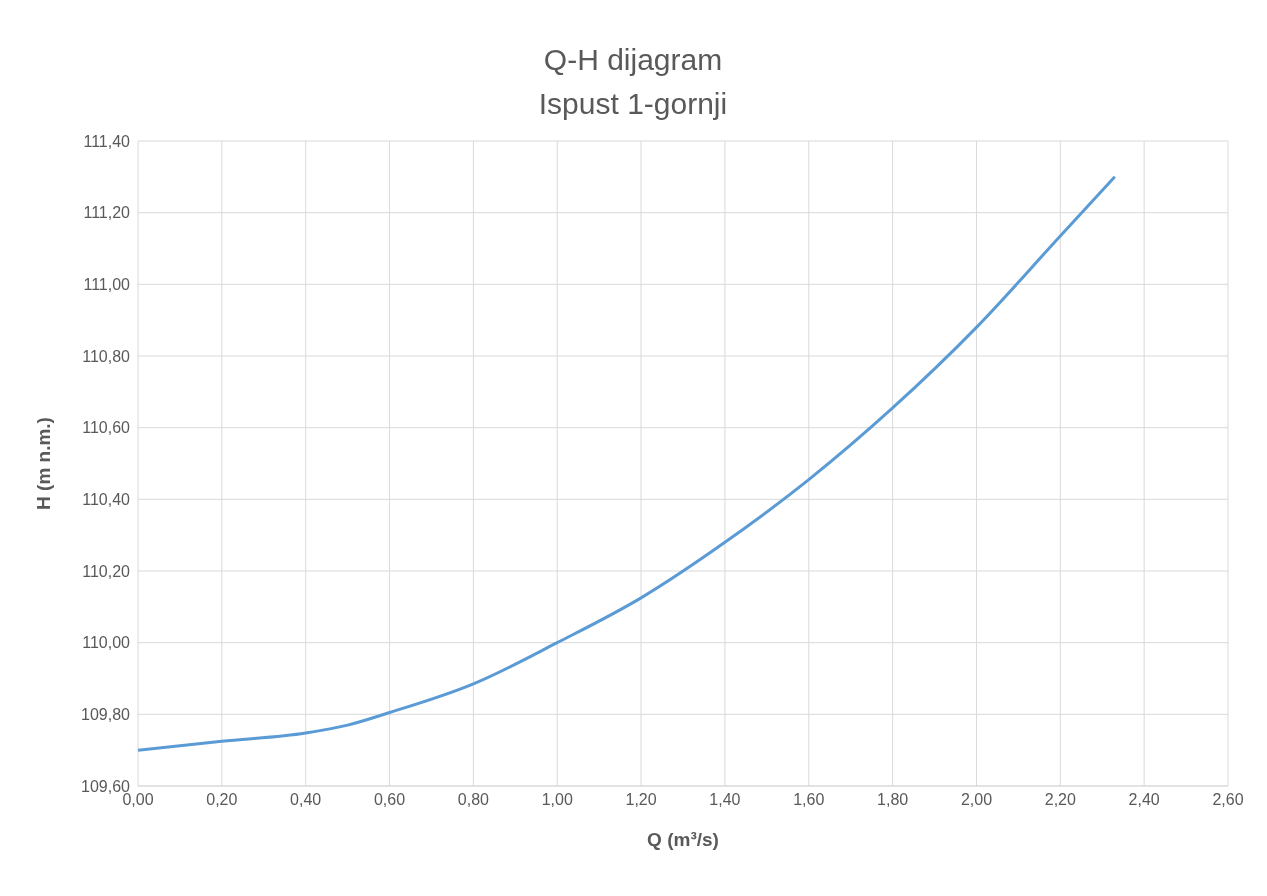  What do you see at coordinates (683, 839) in the screenshot?
I see `x-axis-title: Q (m³/s)` at bounding box center [683, 839].